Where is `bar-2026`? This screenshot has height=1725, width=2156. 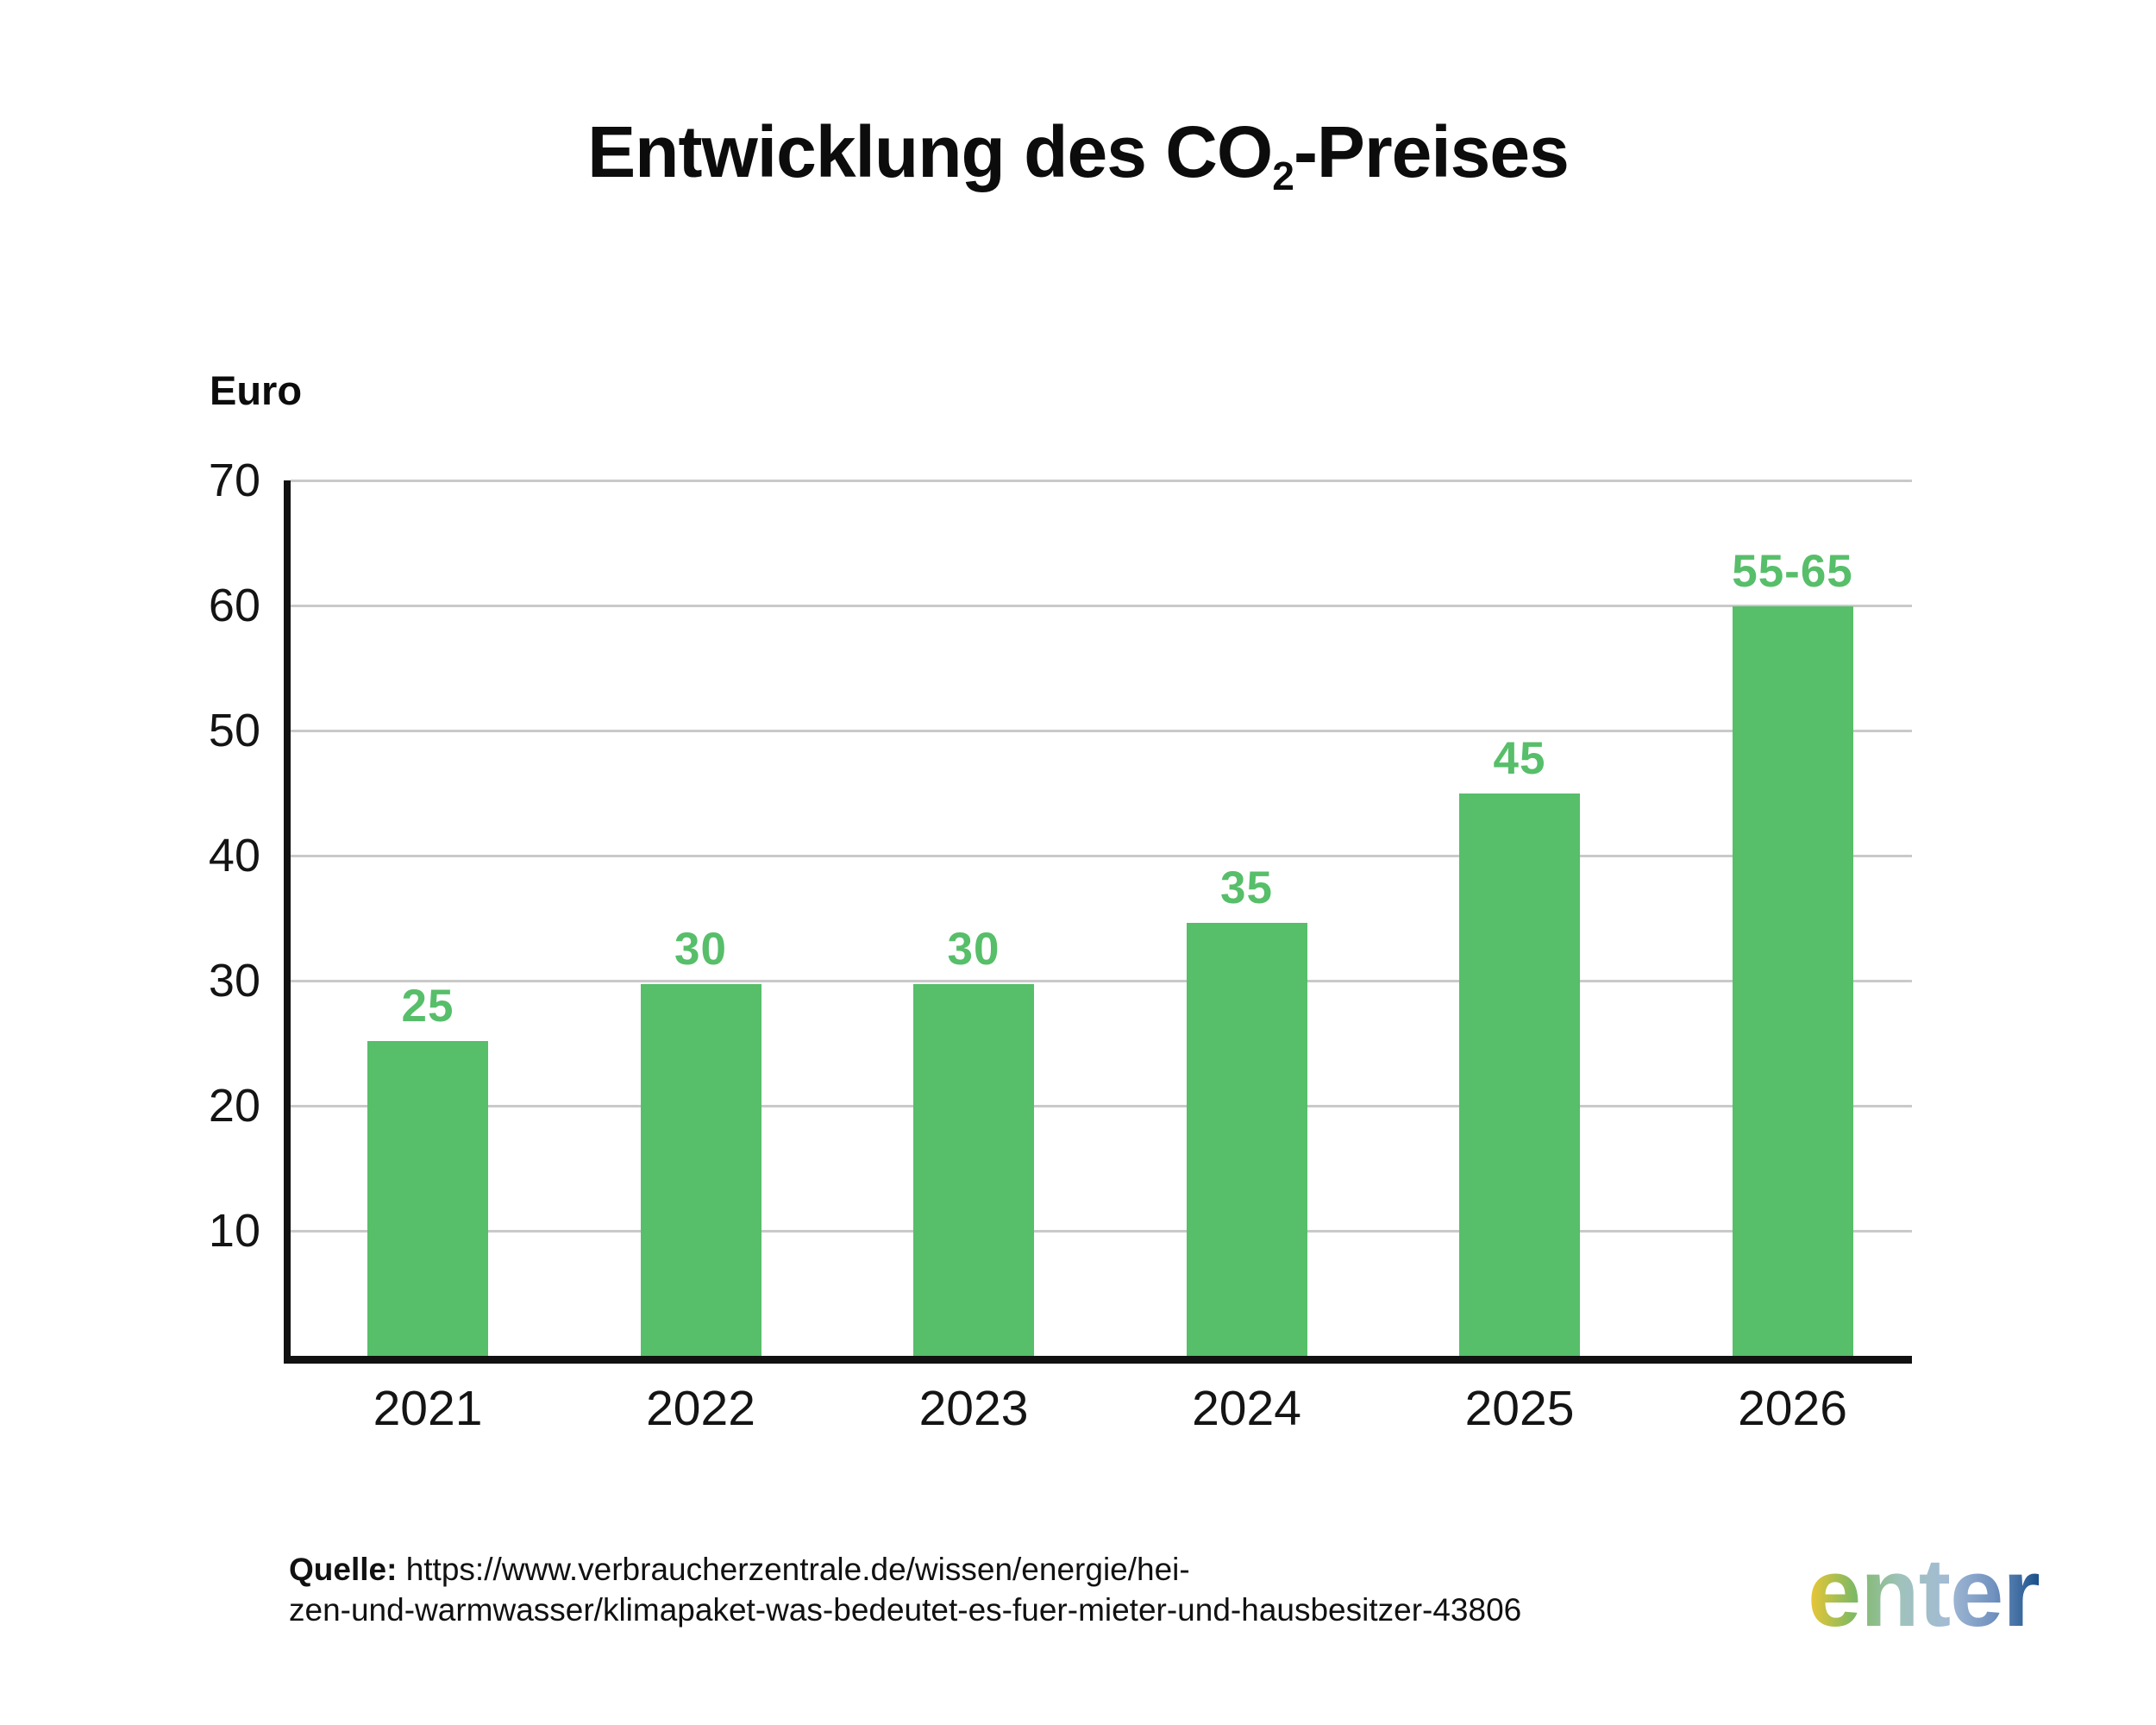
bar-2026 is located at coordinates (1792, 981).